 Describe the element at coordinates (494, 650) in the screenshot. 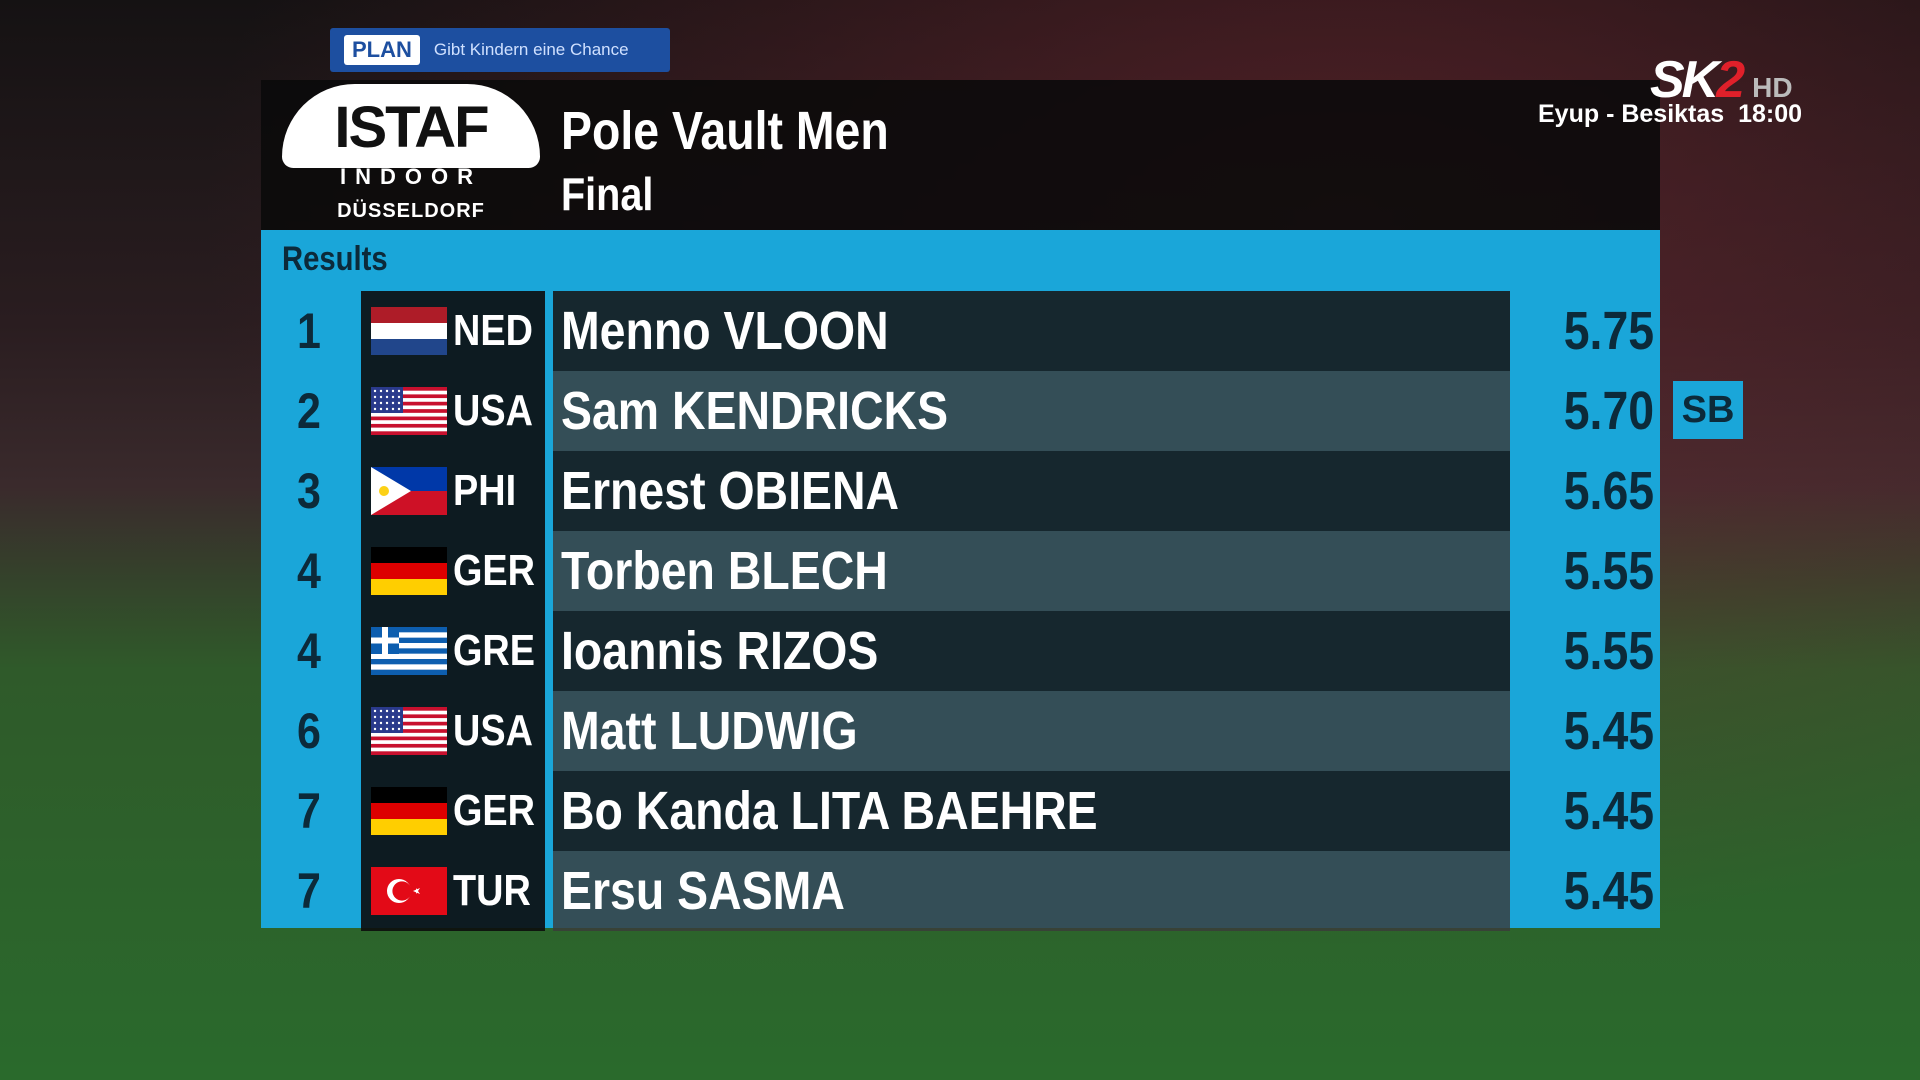

I see `country-code: GRE` at that location.